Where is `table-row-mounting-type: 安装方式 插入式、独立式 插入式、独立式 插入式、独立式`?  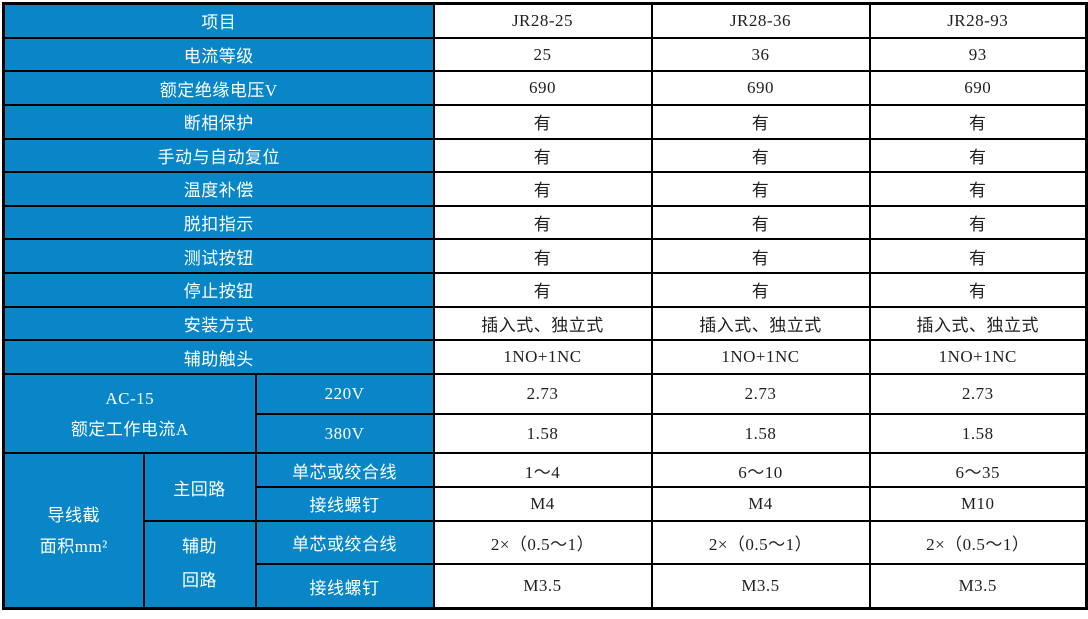
table-row-mounting-type: 安装方式 插入式、独立式 插入式、独立式 插入式、独立式 is located at coordinates (545, 323).